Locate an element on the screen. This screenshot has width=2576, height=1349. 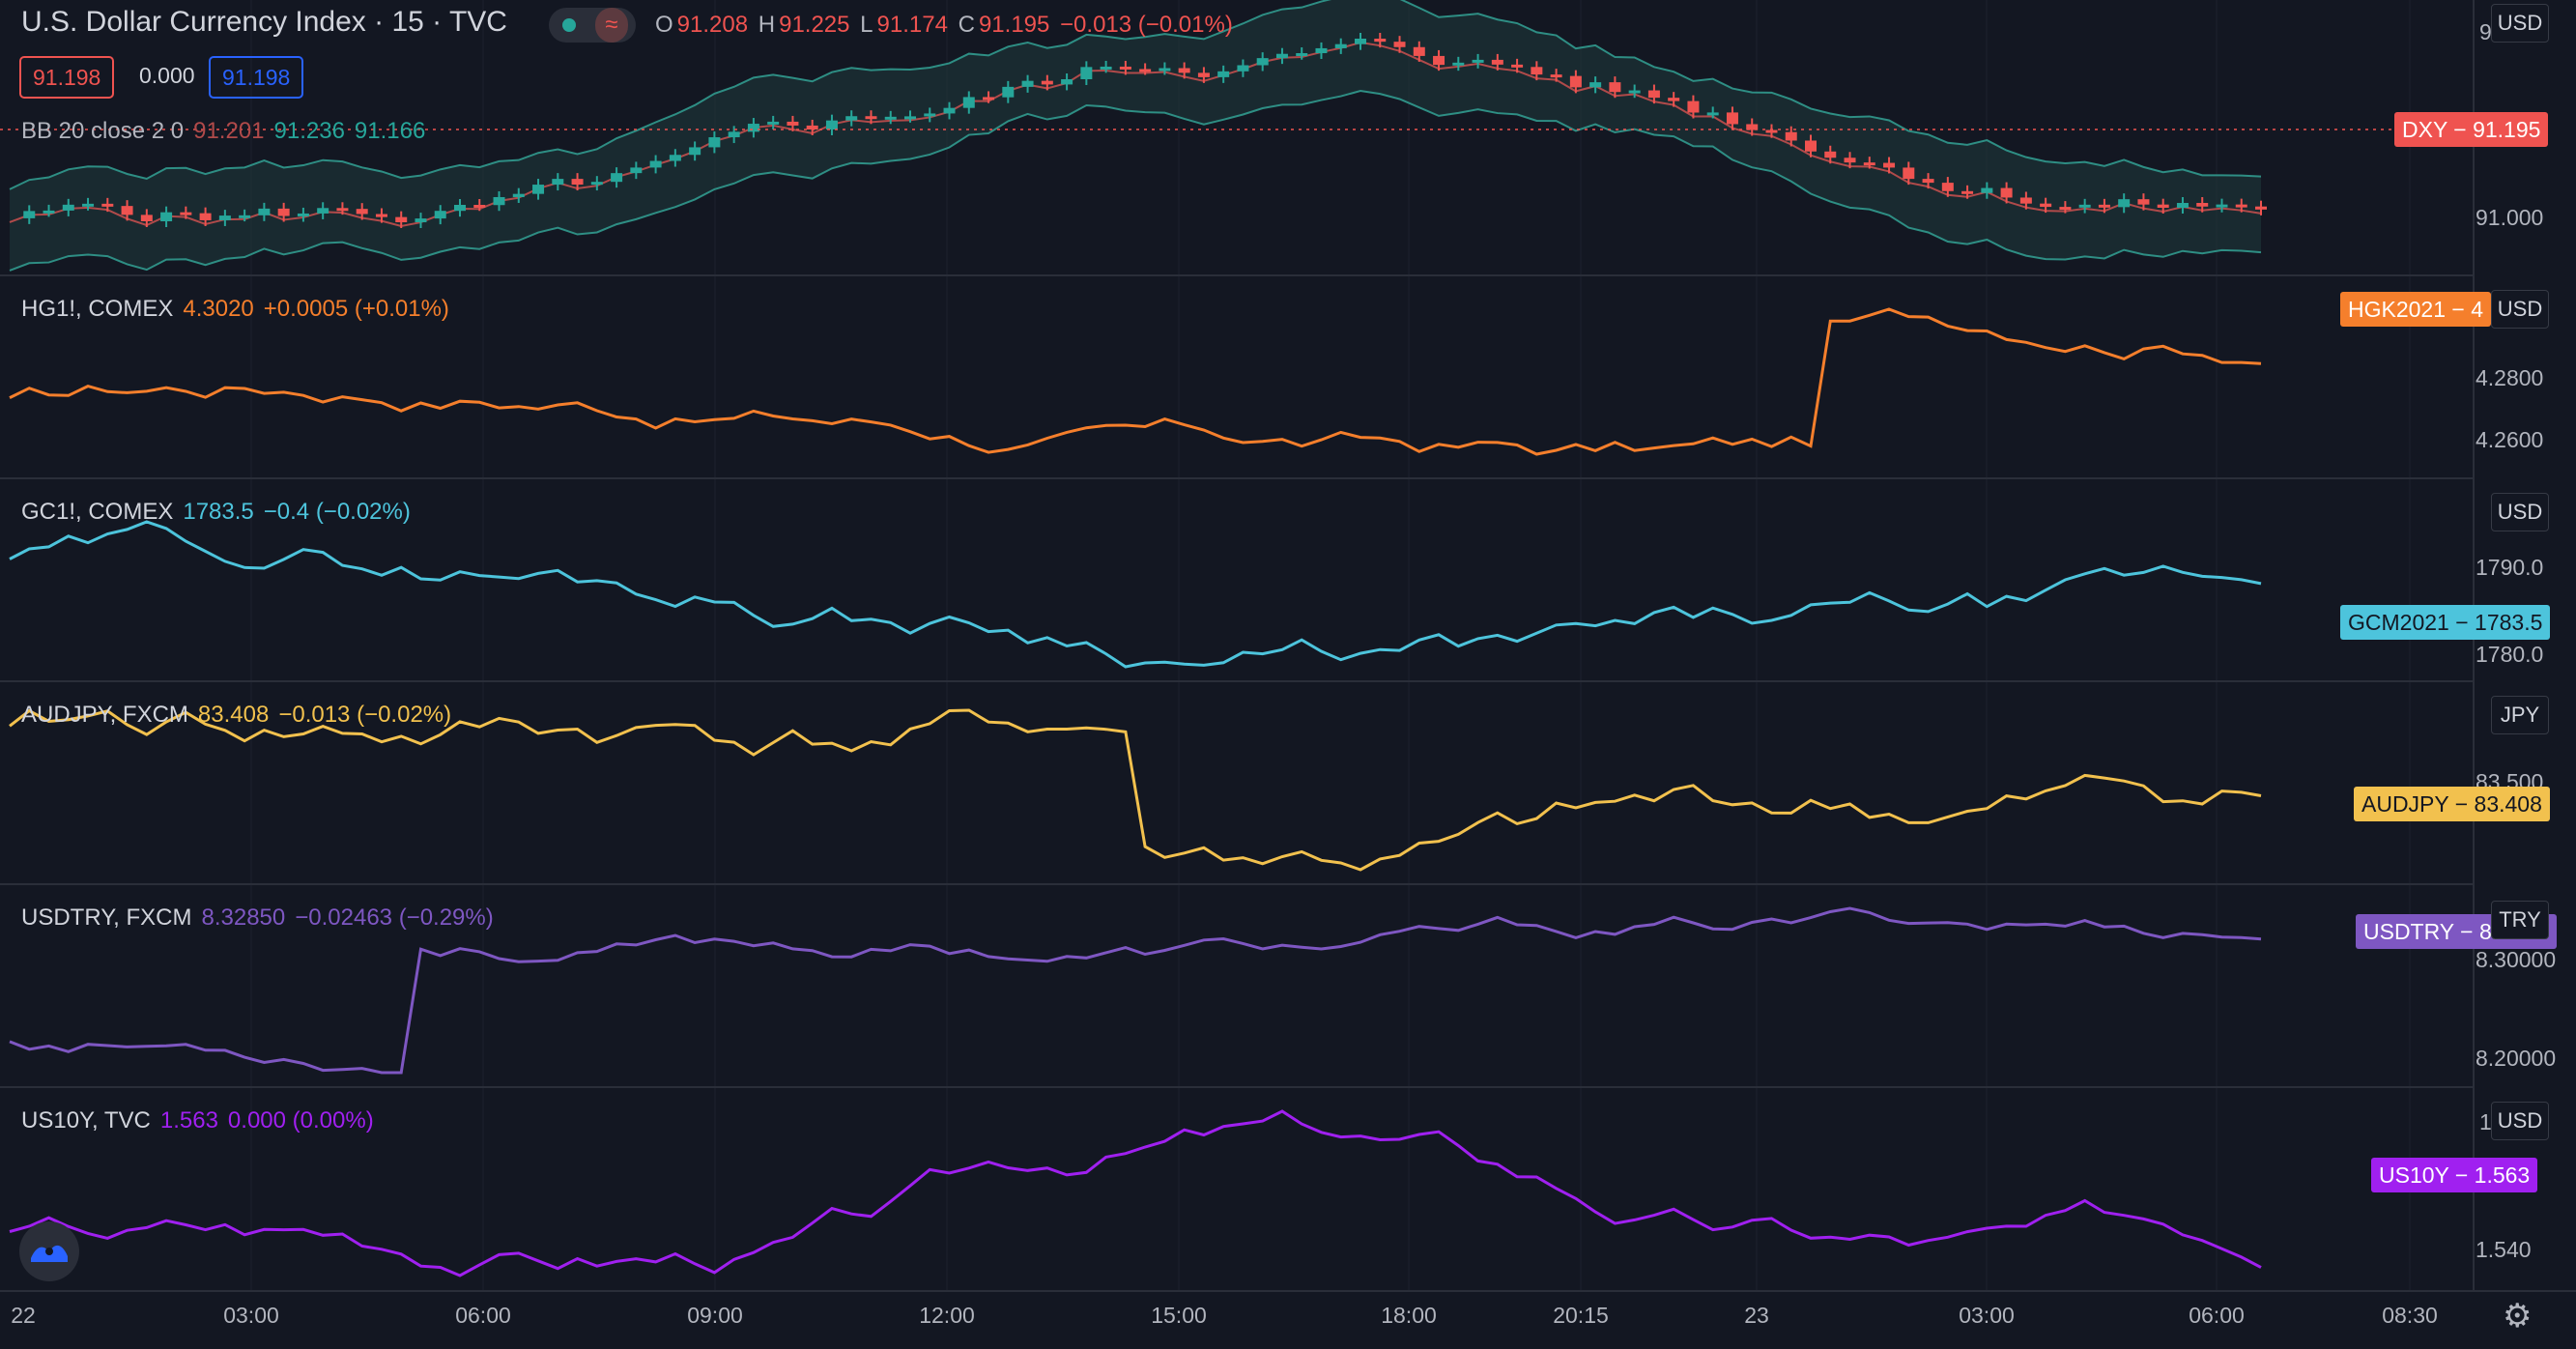
ohlc-low: 91.174 is located at coordinates (912, 25).